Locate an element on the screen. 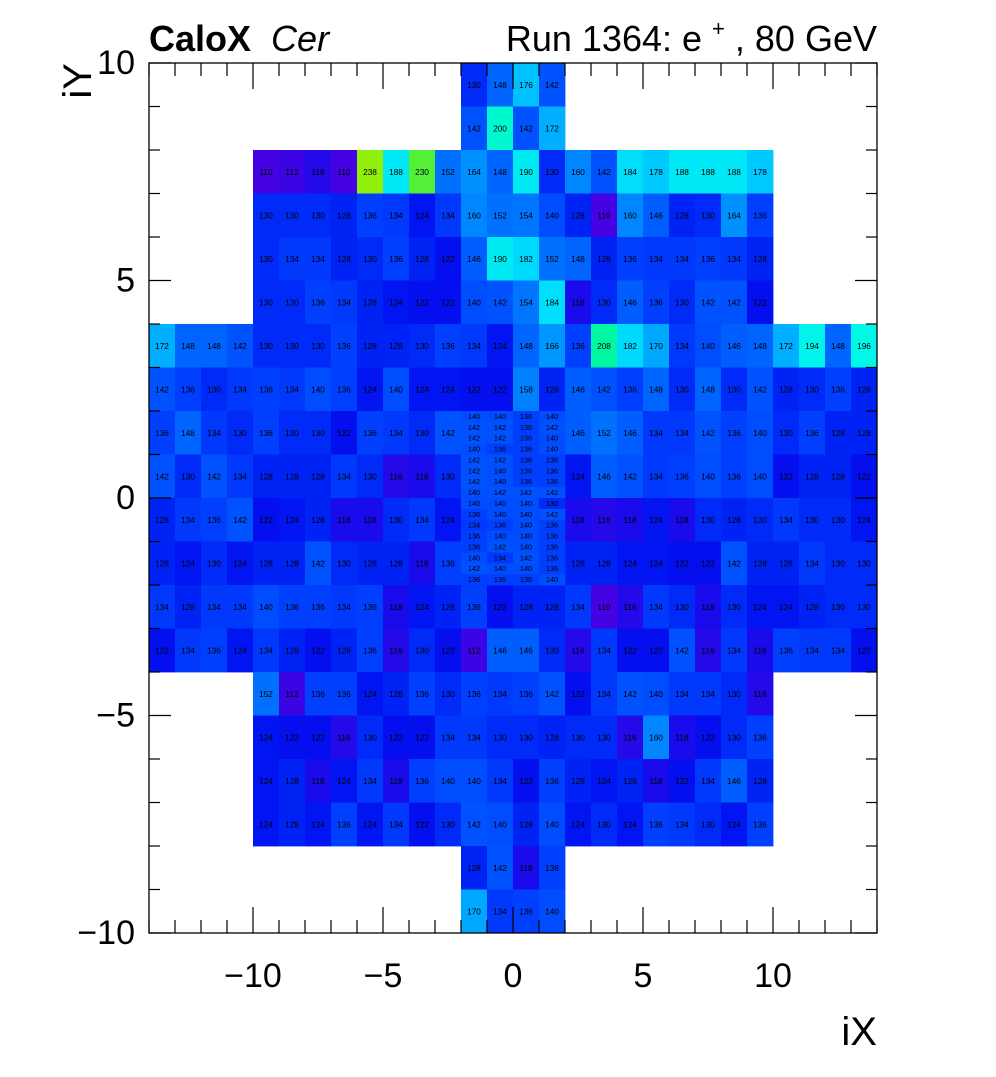 The height and width of the screenshot is (1077, 996). heatmap-cell-label: 124 is located at coordinates (422, 607).